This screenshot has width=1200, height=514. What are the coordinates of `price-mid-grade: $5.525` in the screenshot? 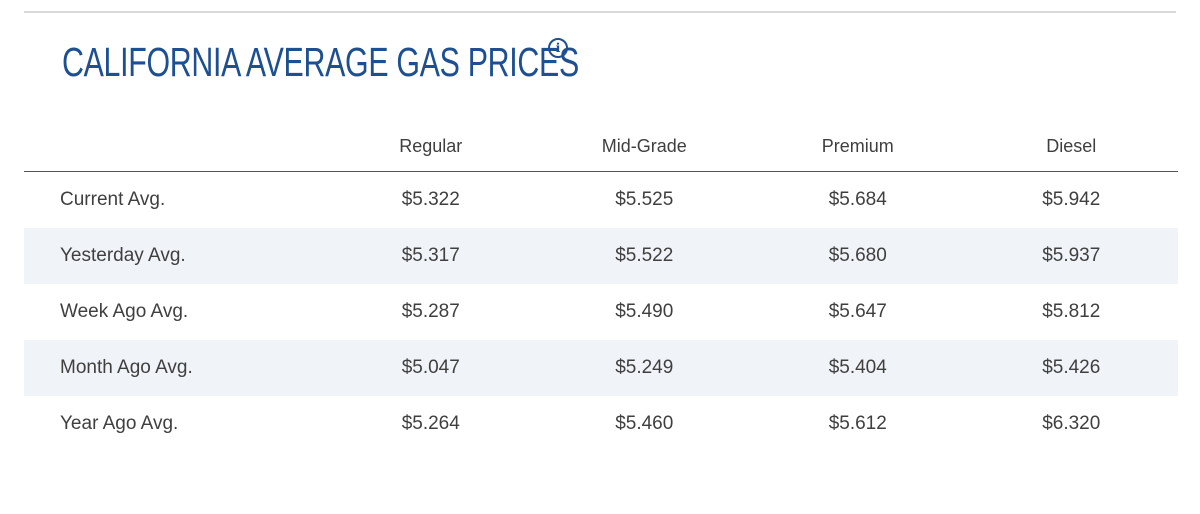 It's located at (644, 199).